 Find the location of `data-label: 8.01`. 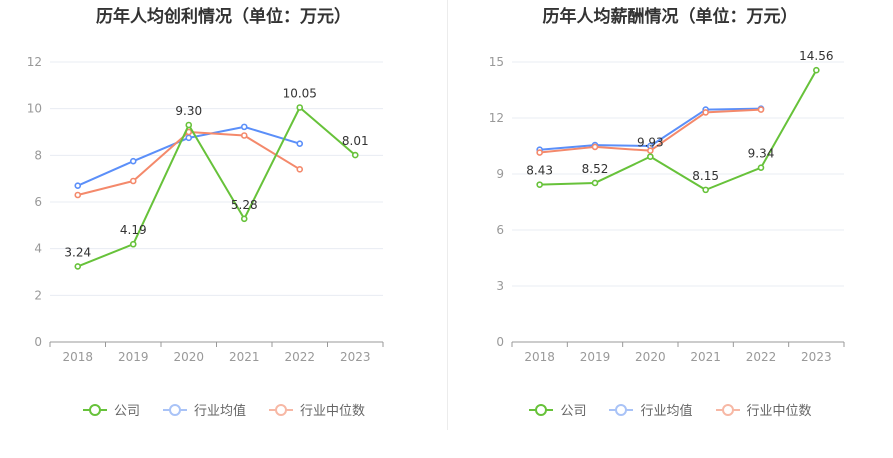

data-label: 8.01 is located at coordinates (355, 141).